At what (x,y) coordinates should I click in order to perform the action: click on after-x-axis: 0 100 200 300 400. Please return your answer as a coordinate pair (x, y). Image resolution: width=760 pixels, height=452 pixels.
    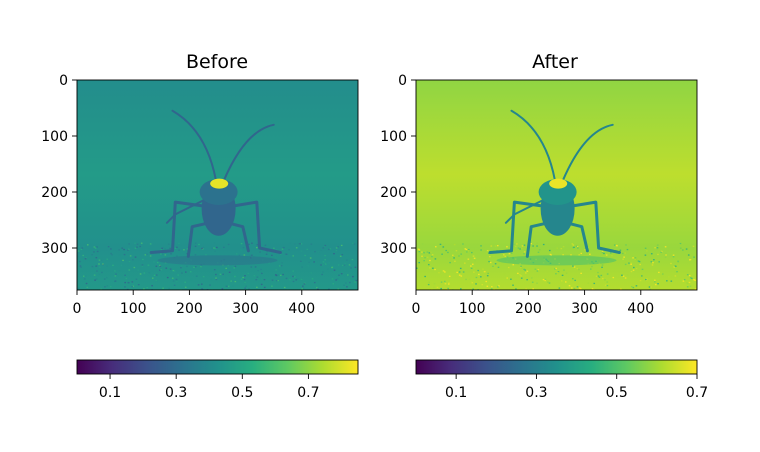
    Looking at the image, I should click on (533, 303).